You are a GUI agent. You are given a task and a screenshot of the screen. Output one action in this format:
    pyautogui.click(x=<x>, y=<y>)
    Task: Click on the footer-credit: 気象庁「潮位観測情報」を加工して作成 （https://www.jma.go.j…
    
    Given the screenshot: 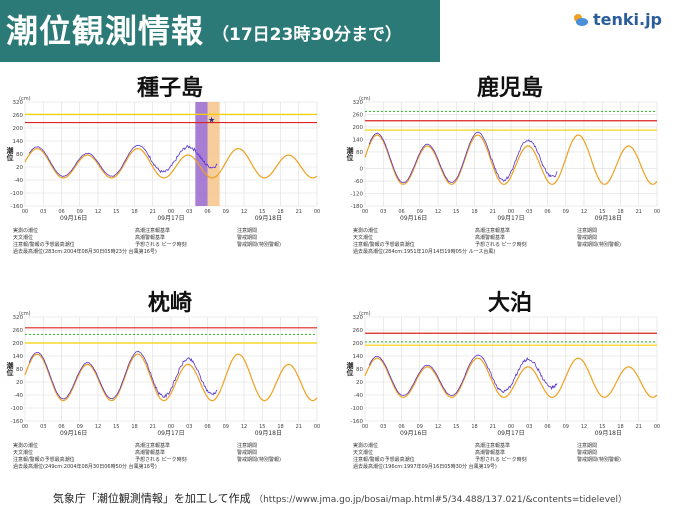 What is the action you would take?
    pyautogui.click(x=340, y=498)
    